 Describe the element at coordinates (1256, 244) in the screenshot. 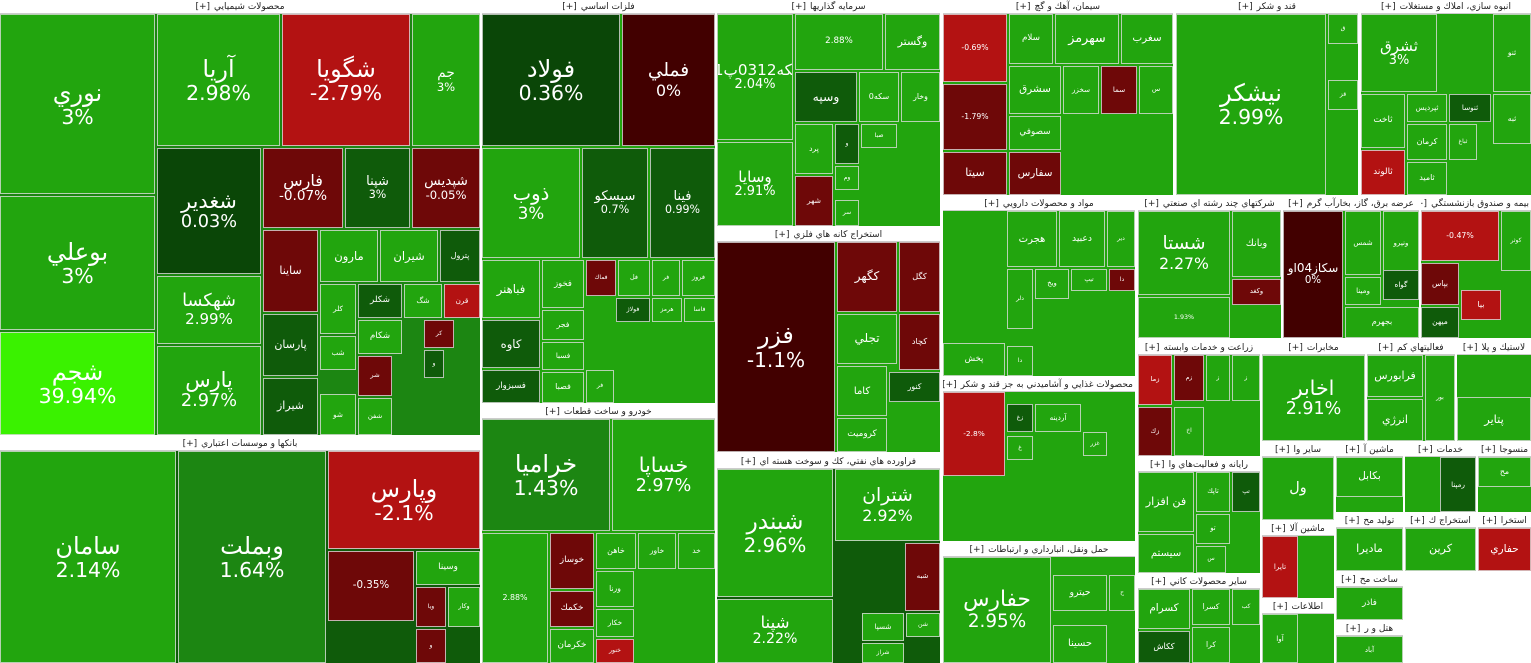

I see `stock-tile: وبانك` at that location.